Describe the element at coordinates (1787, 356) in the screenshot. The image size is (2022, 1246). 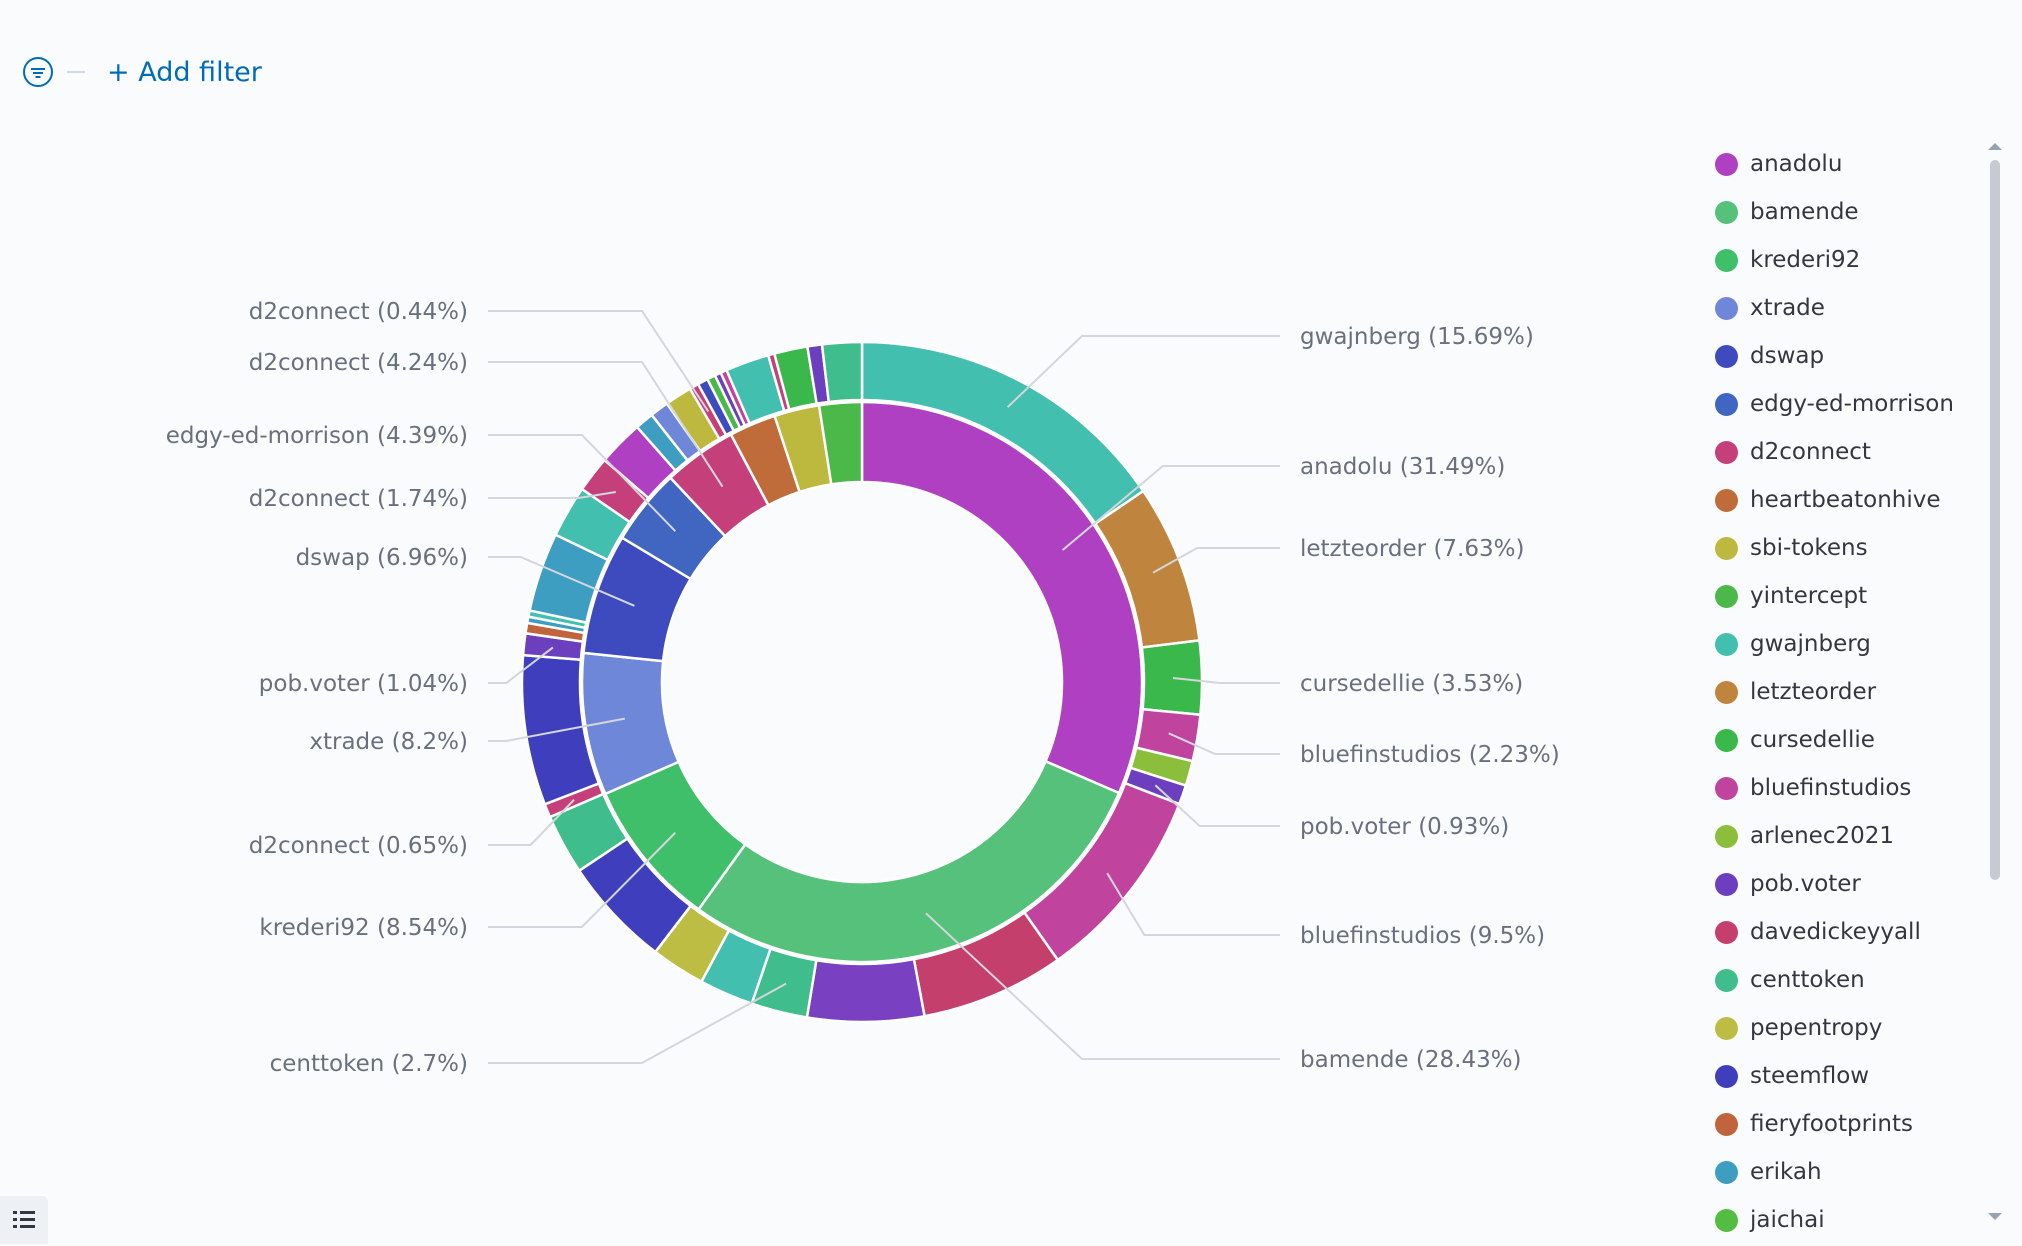
I see `legend-label: dswap` at that location.